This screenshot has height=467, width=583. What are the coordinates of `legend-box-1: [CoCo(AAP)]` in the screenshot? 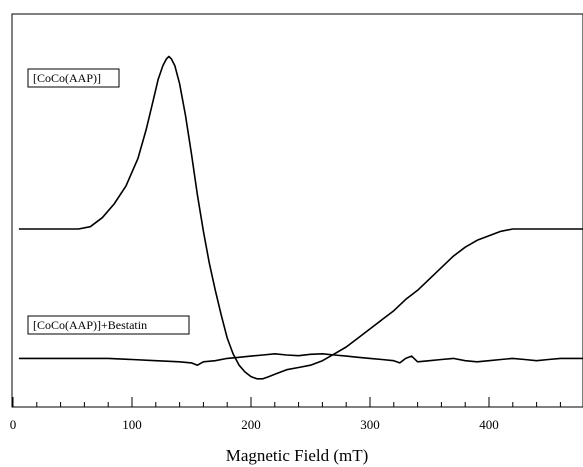 It's located at (73, 78).